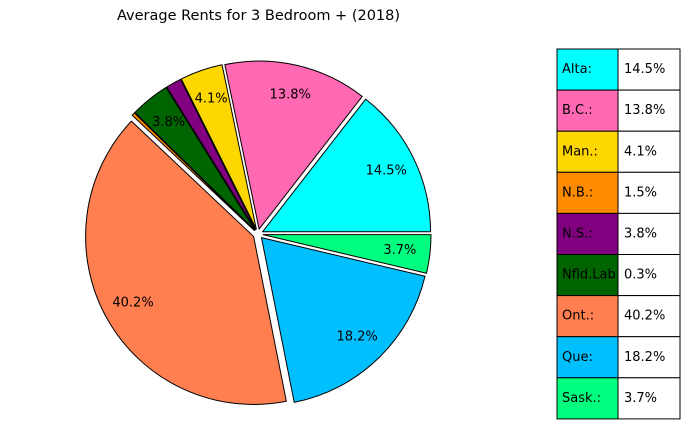 The height and width of the screenshot is (429, 689). I want to click on table-row-label: N.B.:, so click(577, 192).